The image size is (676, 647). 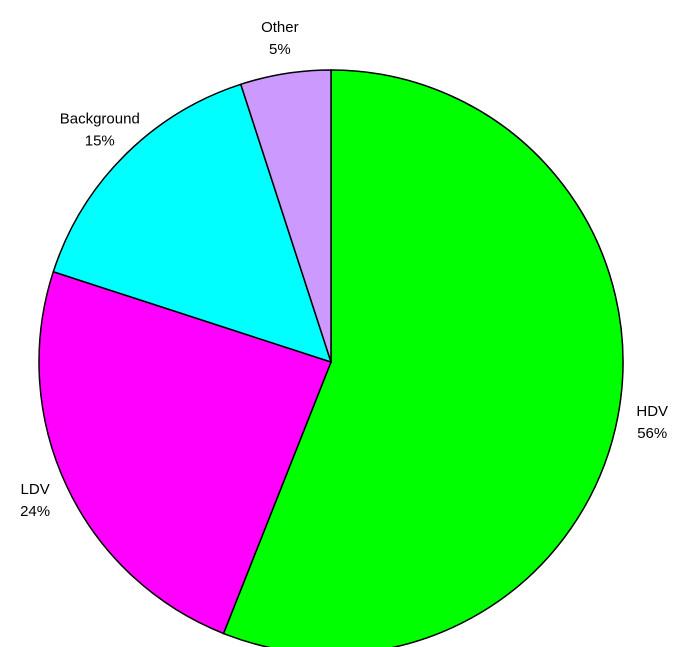 What do you see at coordinates (35, 511) in the screenshot?
I see `slice-value-label: 24%` at bounding box center [35, 511].